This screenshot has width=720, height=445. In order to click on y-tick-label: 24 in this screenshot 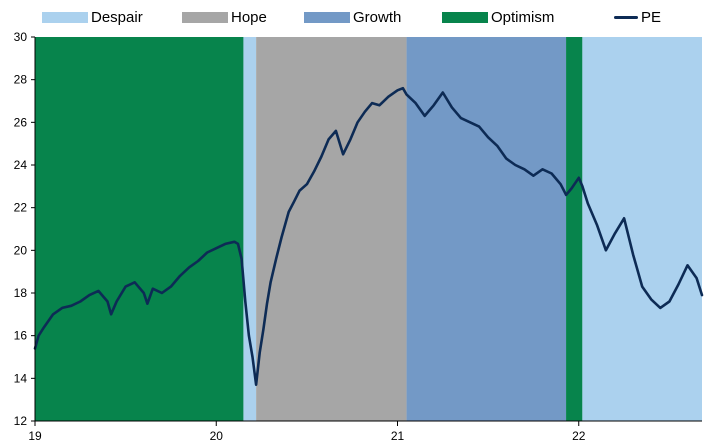, I will do `click(21, 165)`.